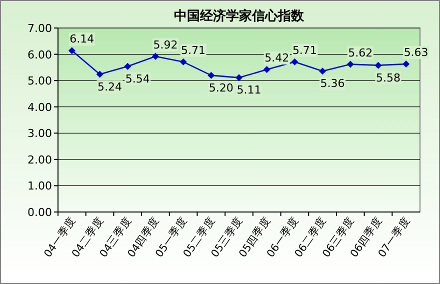 The height and width of the screenshot is (284, 440). Describe the element at coordinates (40, 28) in the screenshot. I see `y-tick-label: 7.00` at that location.